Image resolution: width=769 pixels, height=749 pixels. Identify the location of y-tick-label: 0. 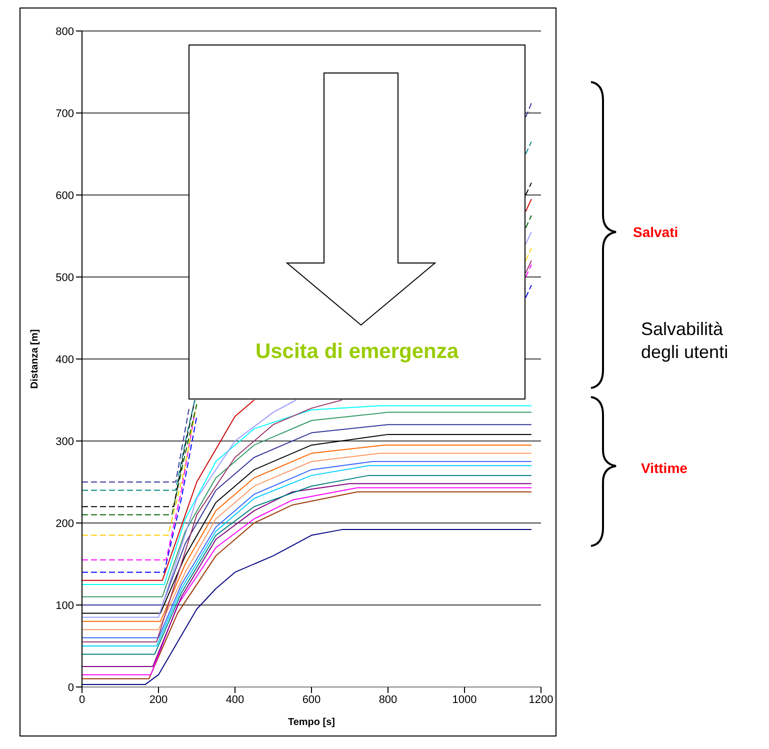
(71, 688).